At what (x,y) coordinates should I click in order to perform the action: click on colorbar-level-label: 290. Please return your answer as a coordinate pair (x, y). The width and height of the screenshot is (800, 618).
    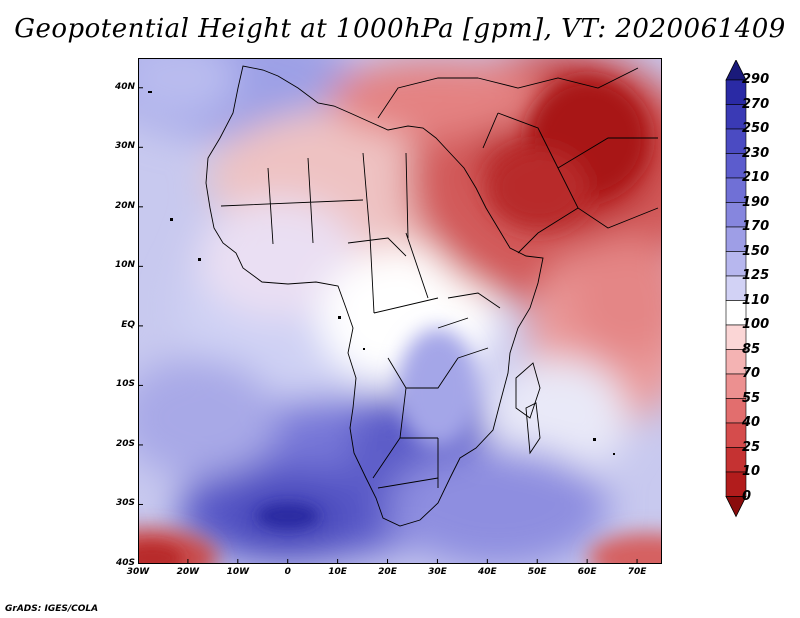
    Looking at the image, I should click on (756, 79).